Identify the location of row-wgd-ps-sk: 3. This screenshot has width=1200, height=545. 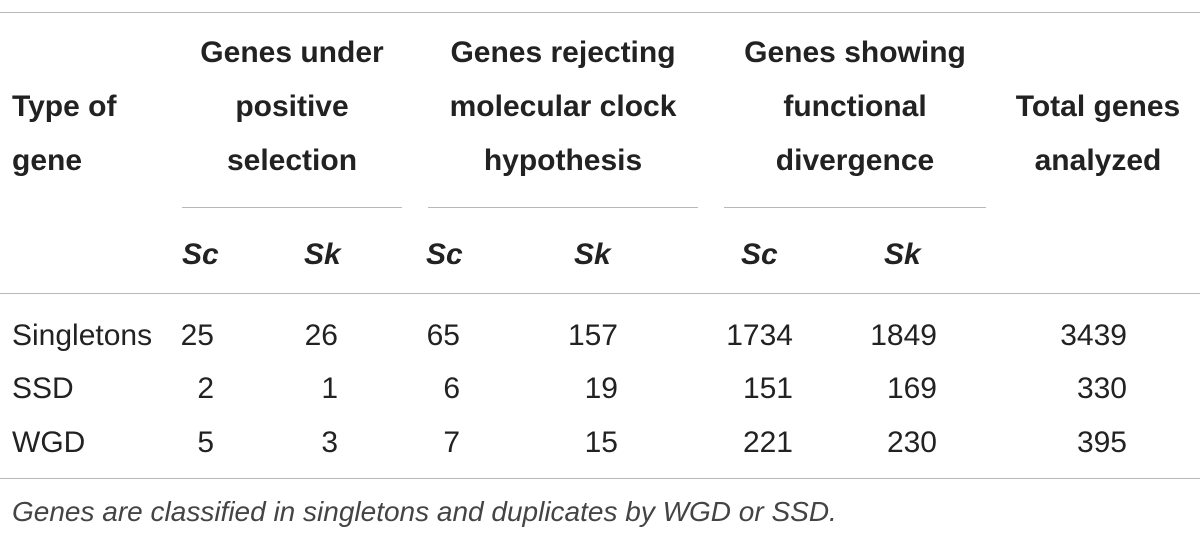
(329, 442).